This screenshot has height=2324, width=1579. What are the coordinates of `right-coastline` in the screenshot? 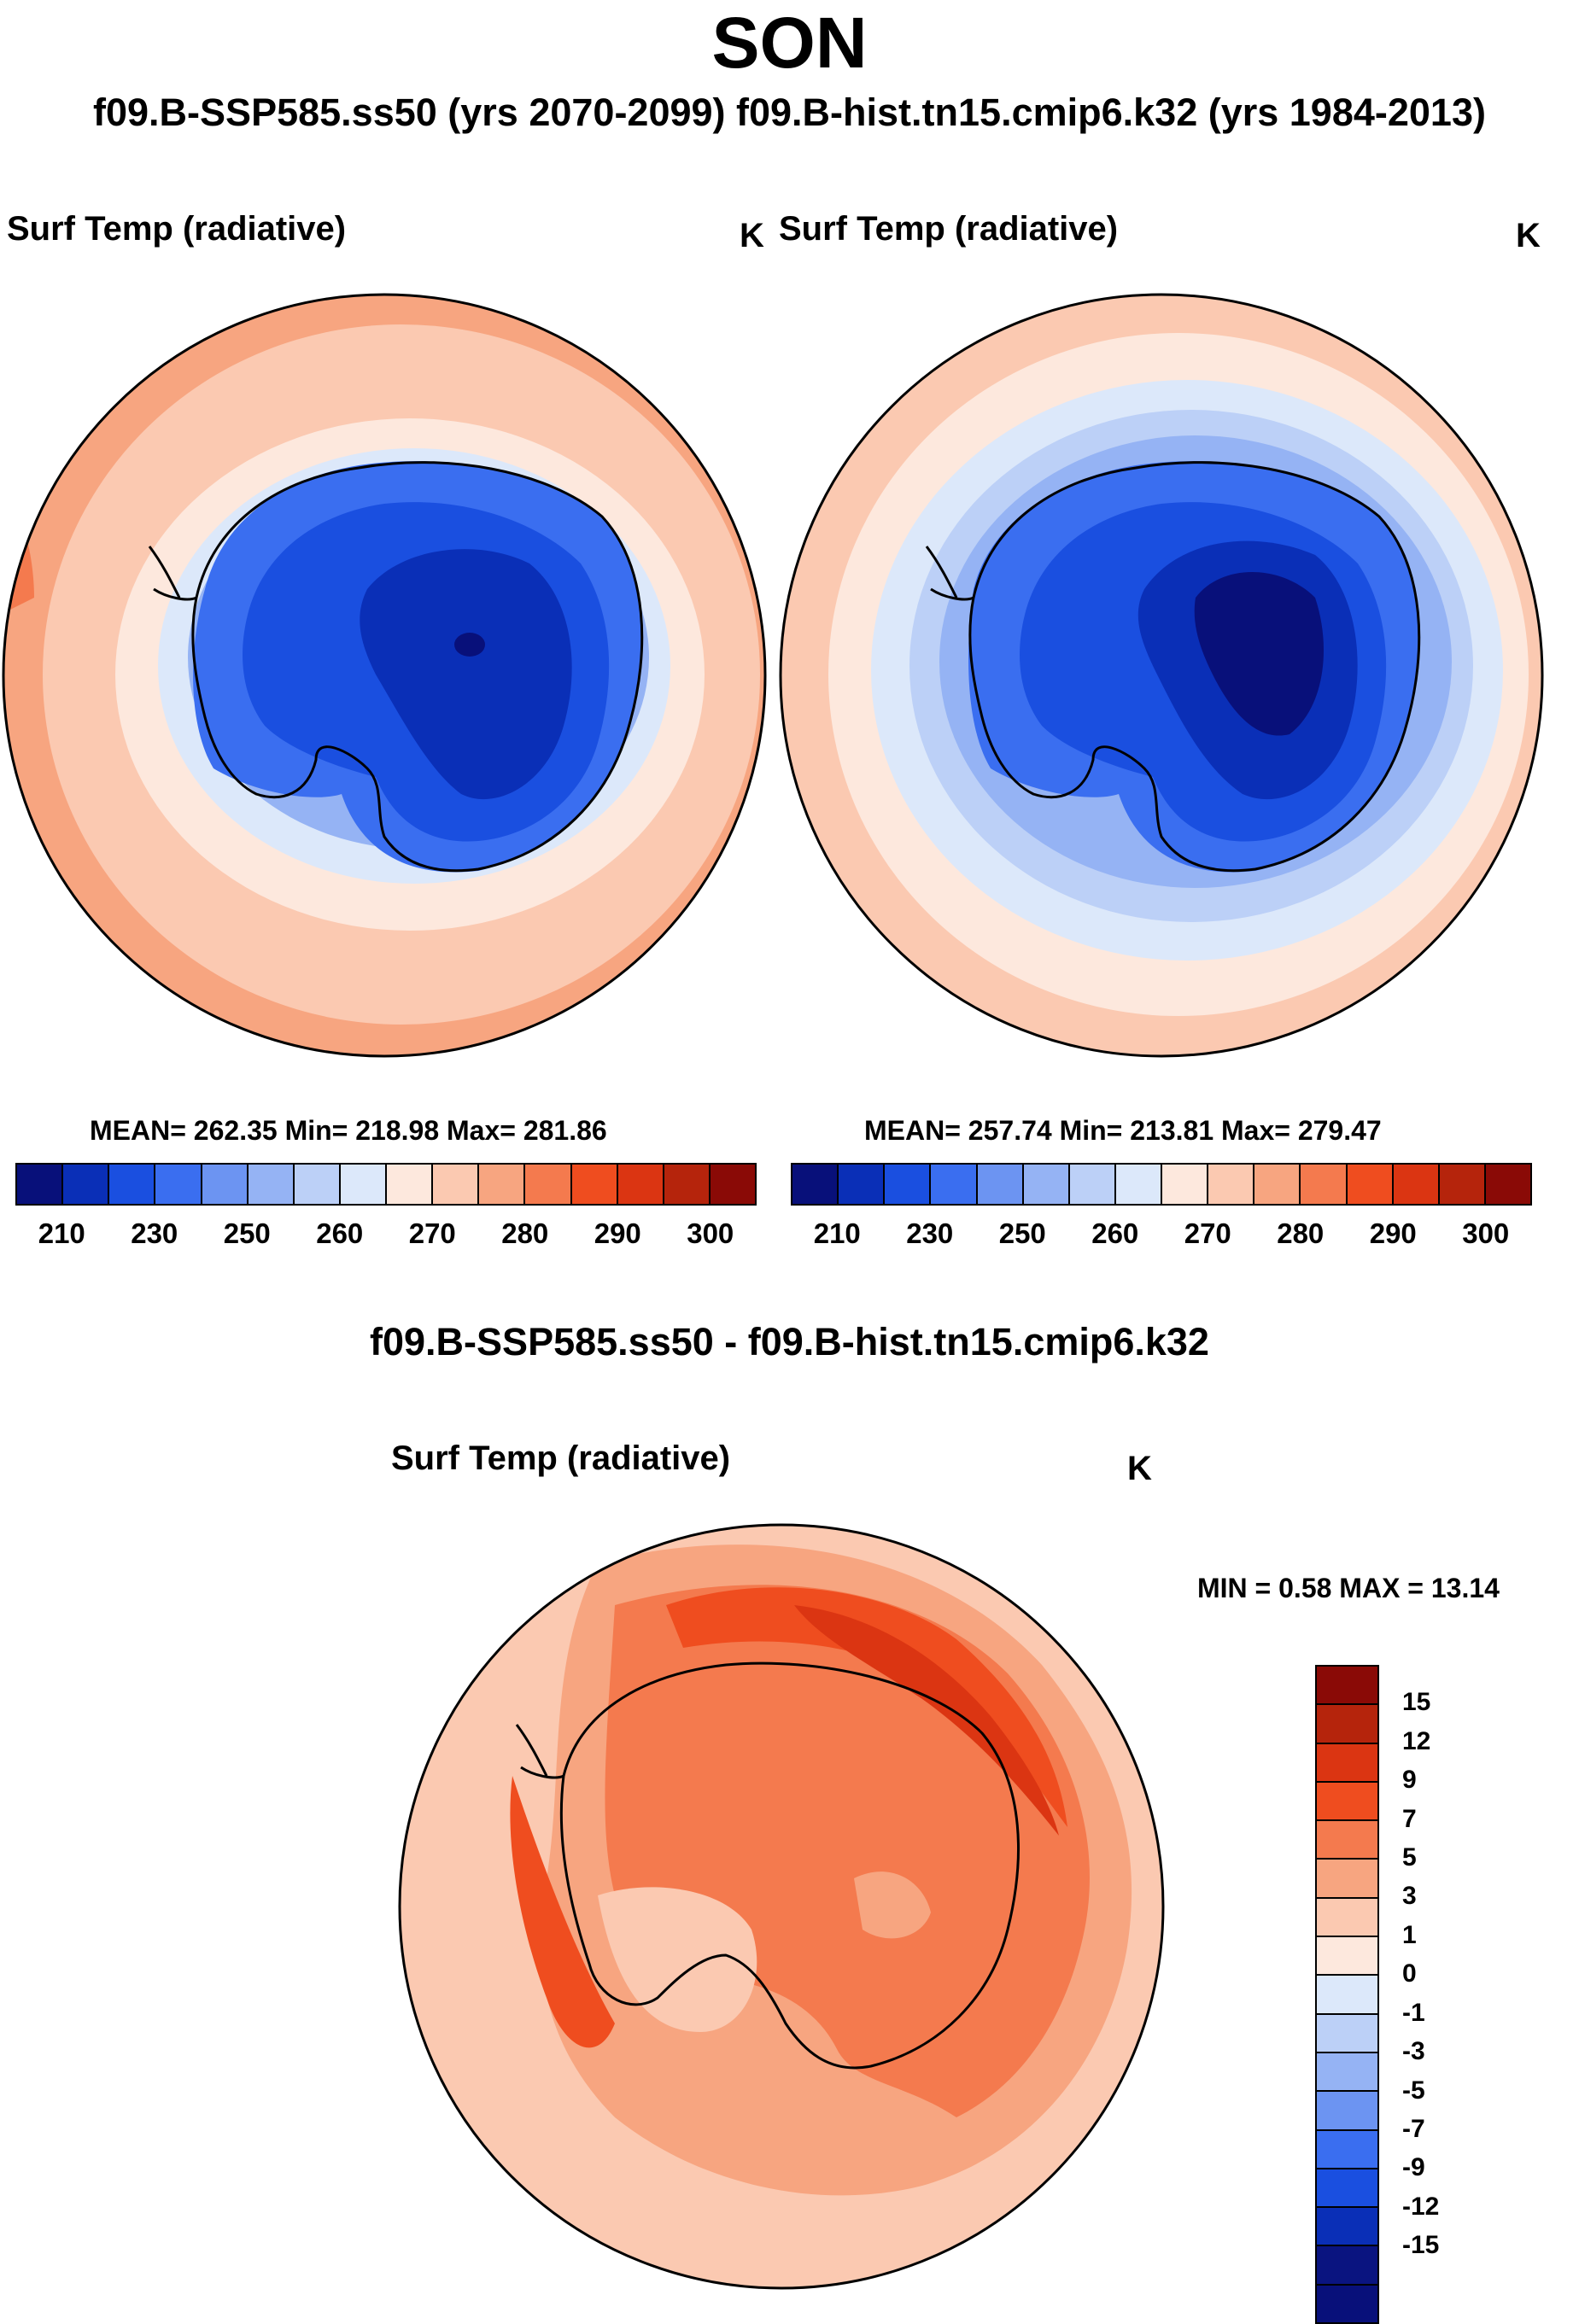 It's located at (1173, 667).